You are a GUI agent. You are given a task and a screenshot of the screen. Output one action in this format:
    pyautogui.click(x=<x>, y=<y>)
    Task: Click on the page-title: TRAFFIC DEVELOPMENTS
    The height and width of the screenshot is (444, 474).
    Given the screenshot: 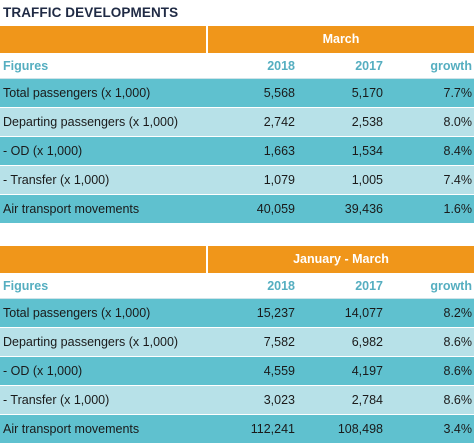 What is the action you would take?
    pyautogui.click(x=91, y=12)
    